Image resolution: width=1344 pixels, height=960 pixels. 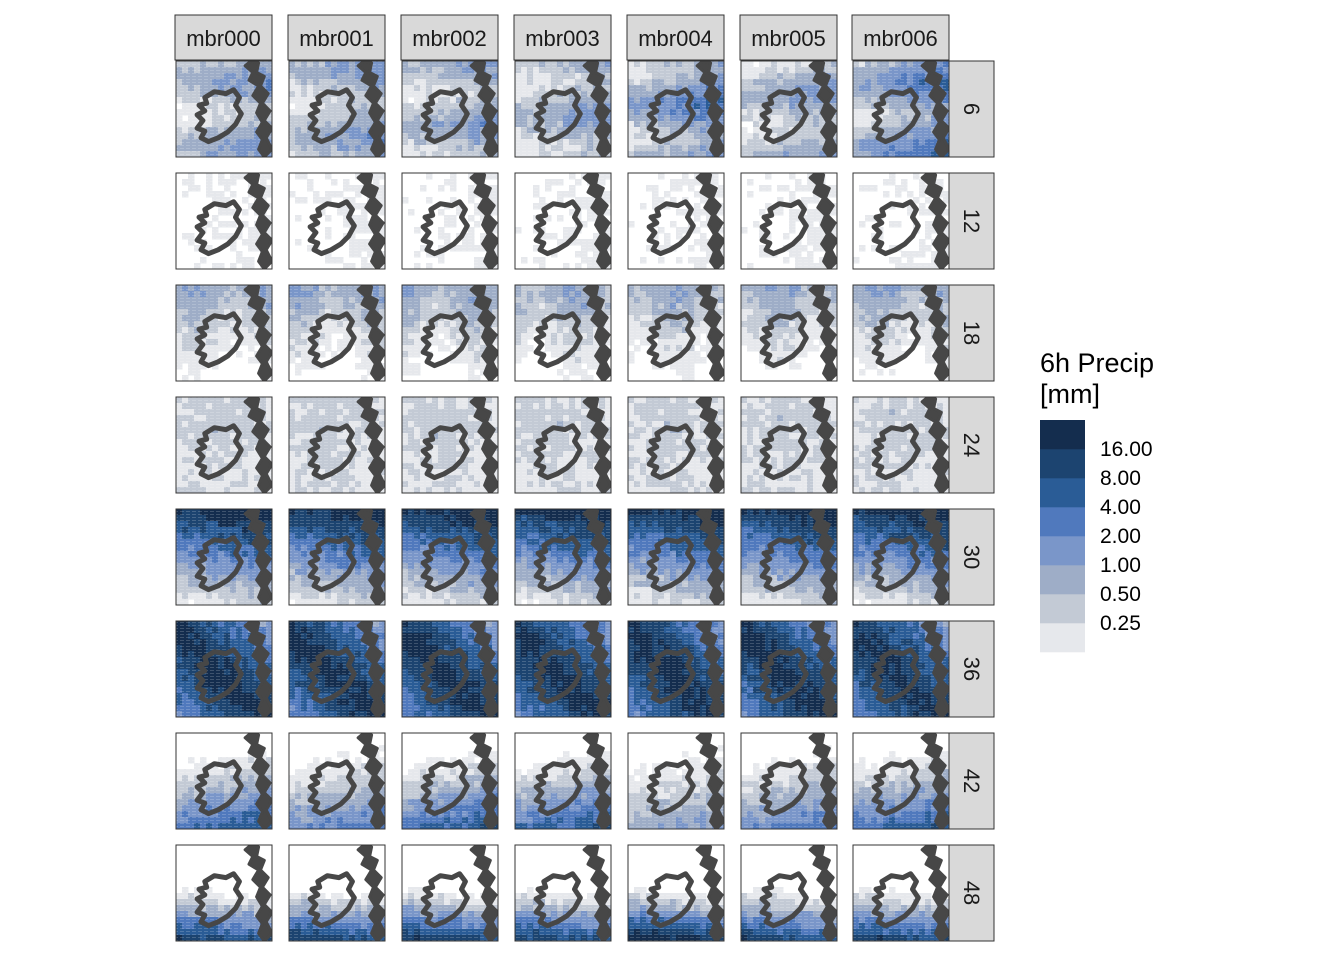 I want to click on lead-time-strip, so click(x=971, y=557).